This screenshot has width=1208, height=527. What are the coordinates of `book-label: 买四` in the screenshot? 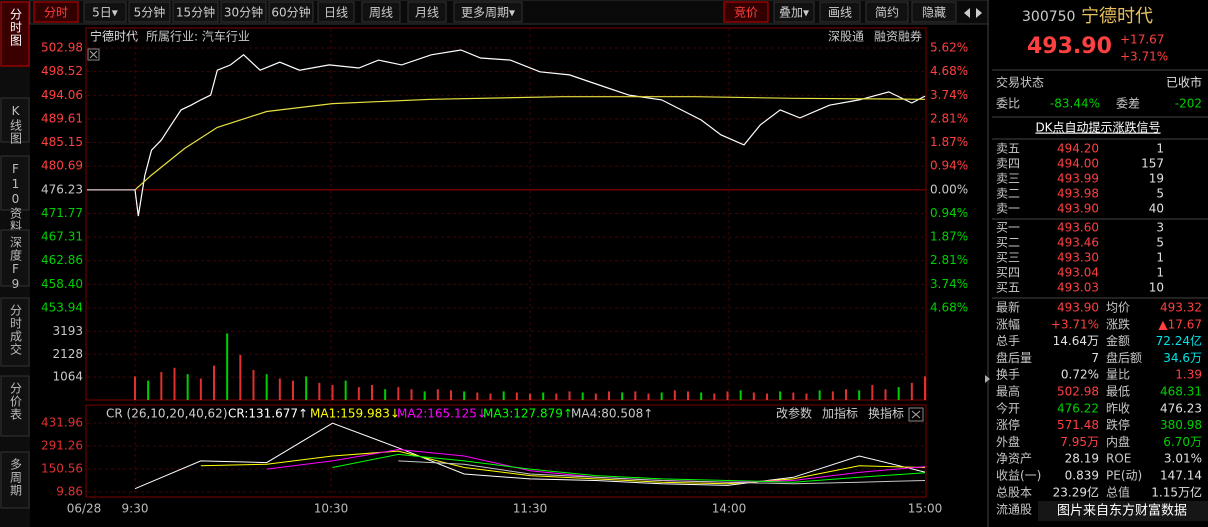 It's located at (1008, 273).